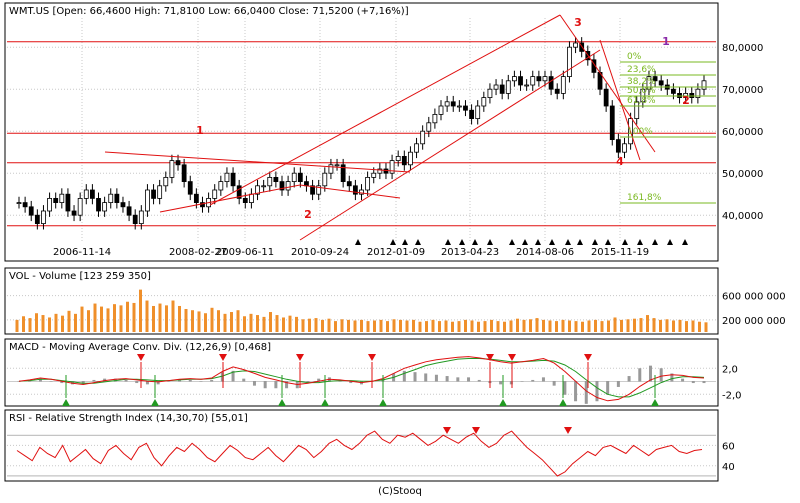 This screenshot has height=503, width=800. I want to click on volume-ytick-label: 600 000 000, so click(754, 297).